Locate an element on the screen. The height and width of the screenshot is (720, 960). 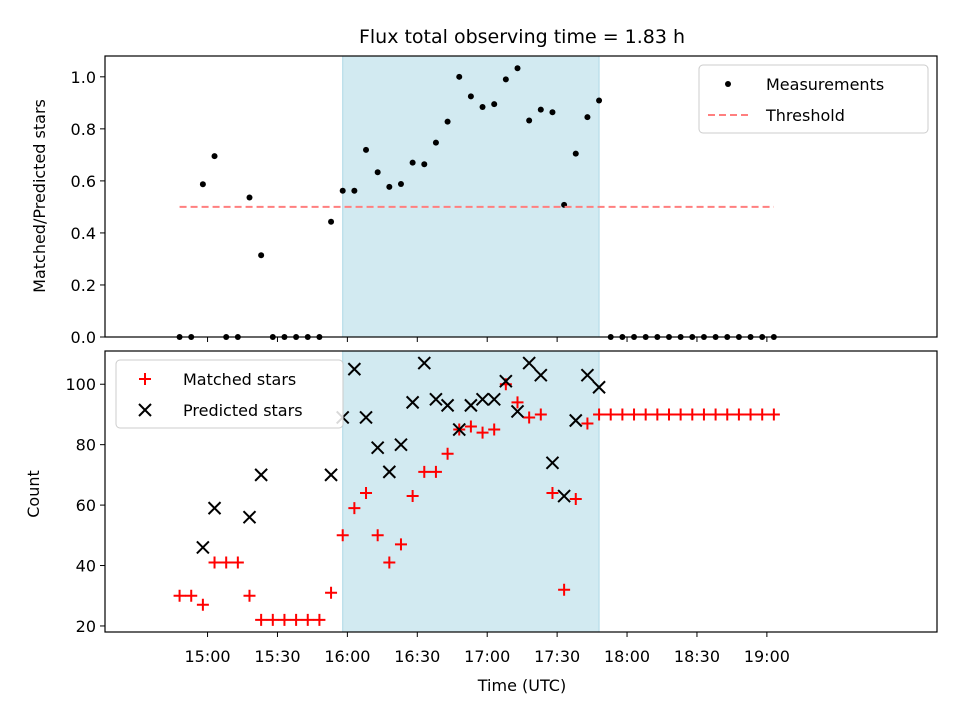
y-tick-label-top-3: 0.6 is located at coordinates (83, 181).